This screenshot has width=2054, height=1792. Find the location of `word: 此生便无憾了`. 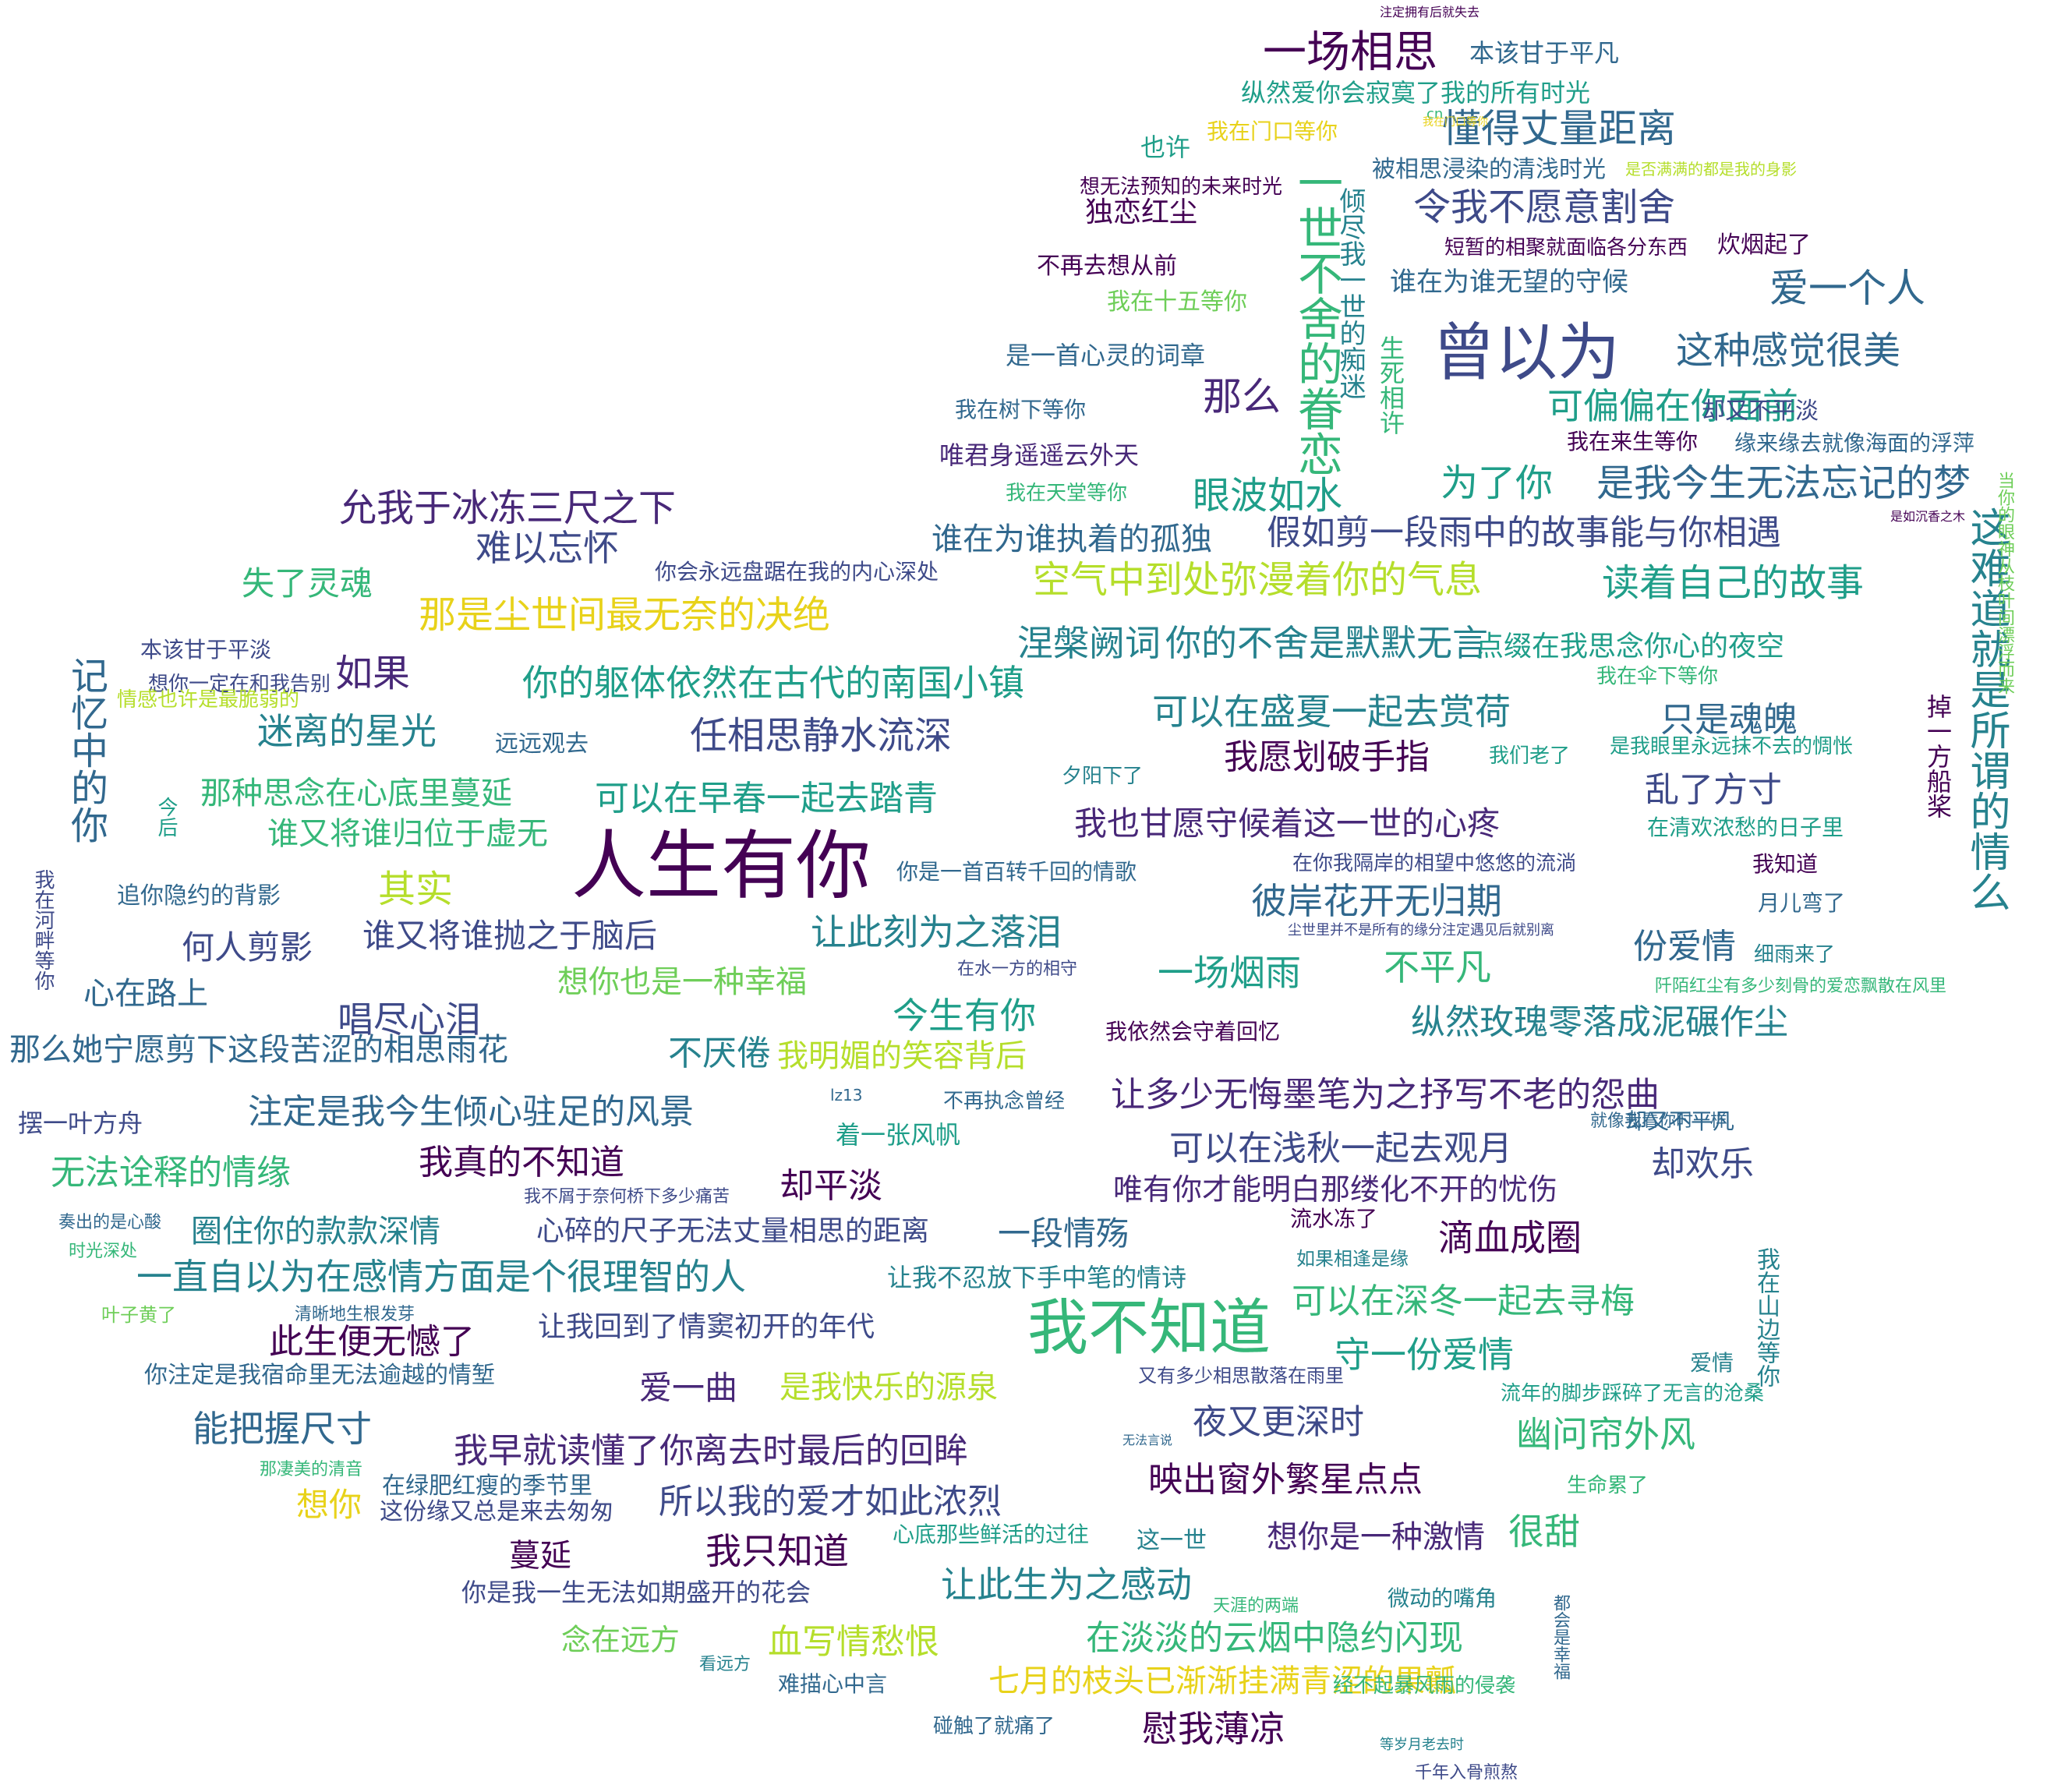

word: 此生便无憾了 is located at coordinates (372, 1342).